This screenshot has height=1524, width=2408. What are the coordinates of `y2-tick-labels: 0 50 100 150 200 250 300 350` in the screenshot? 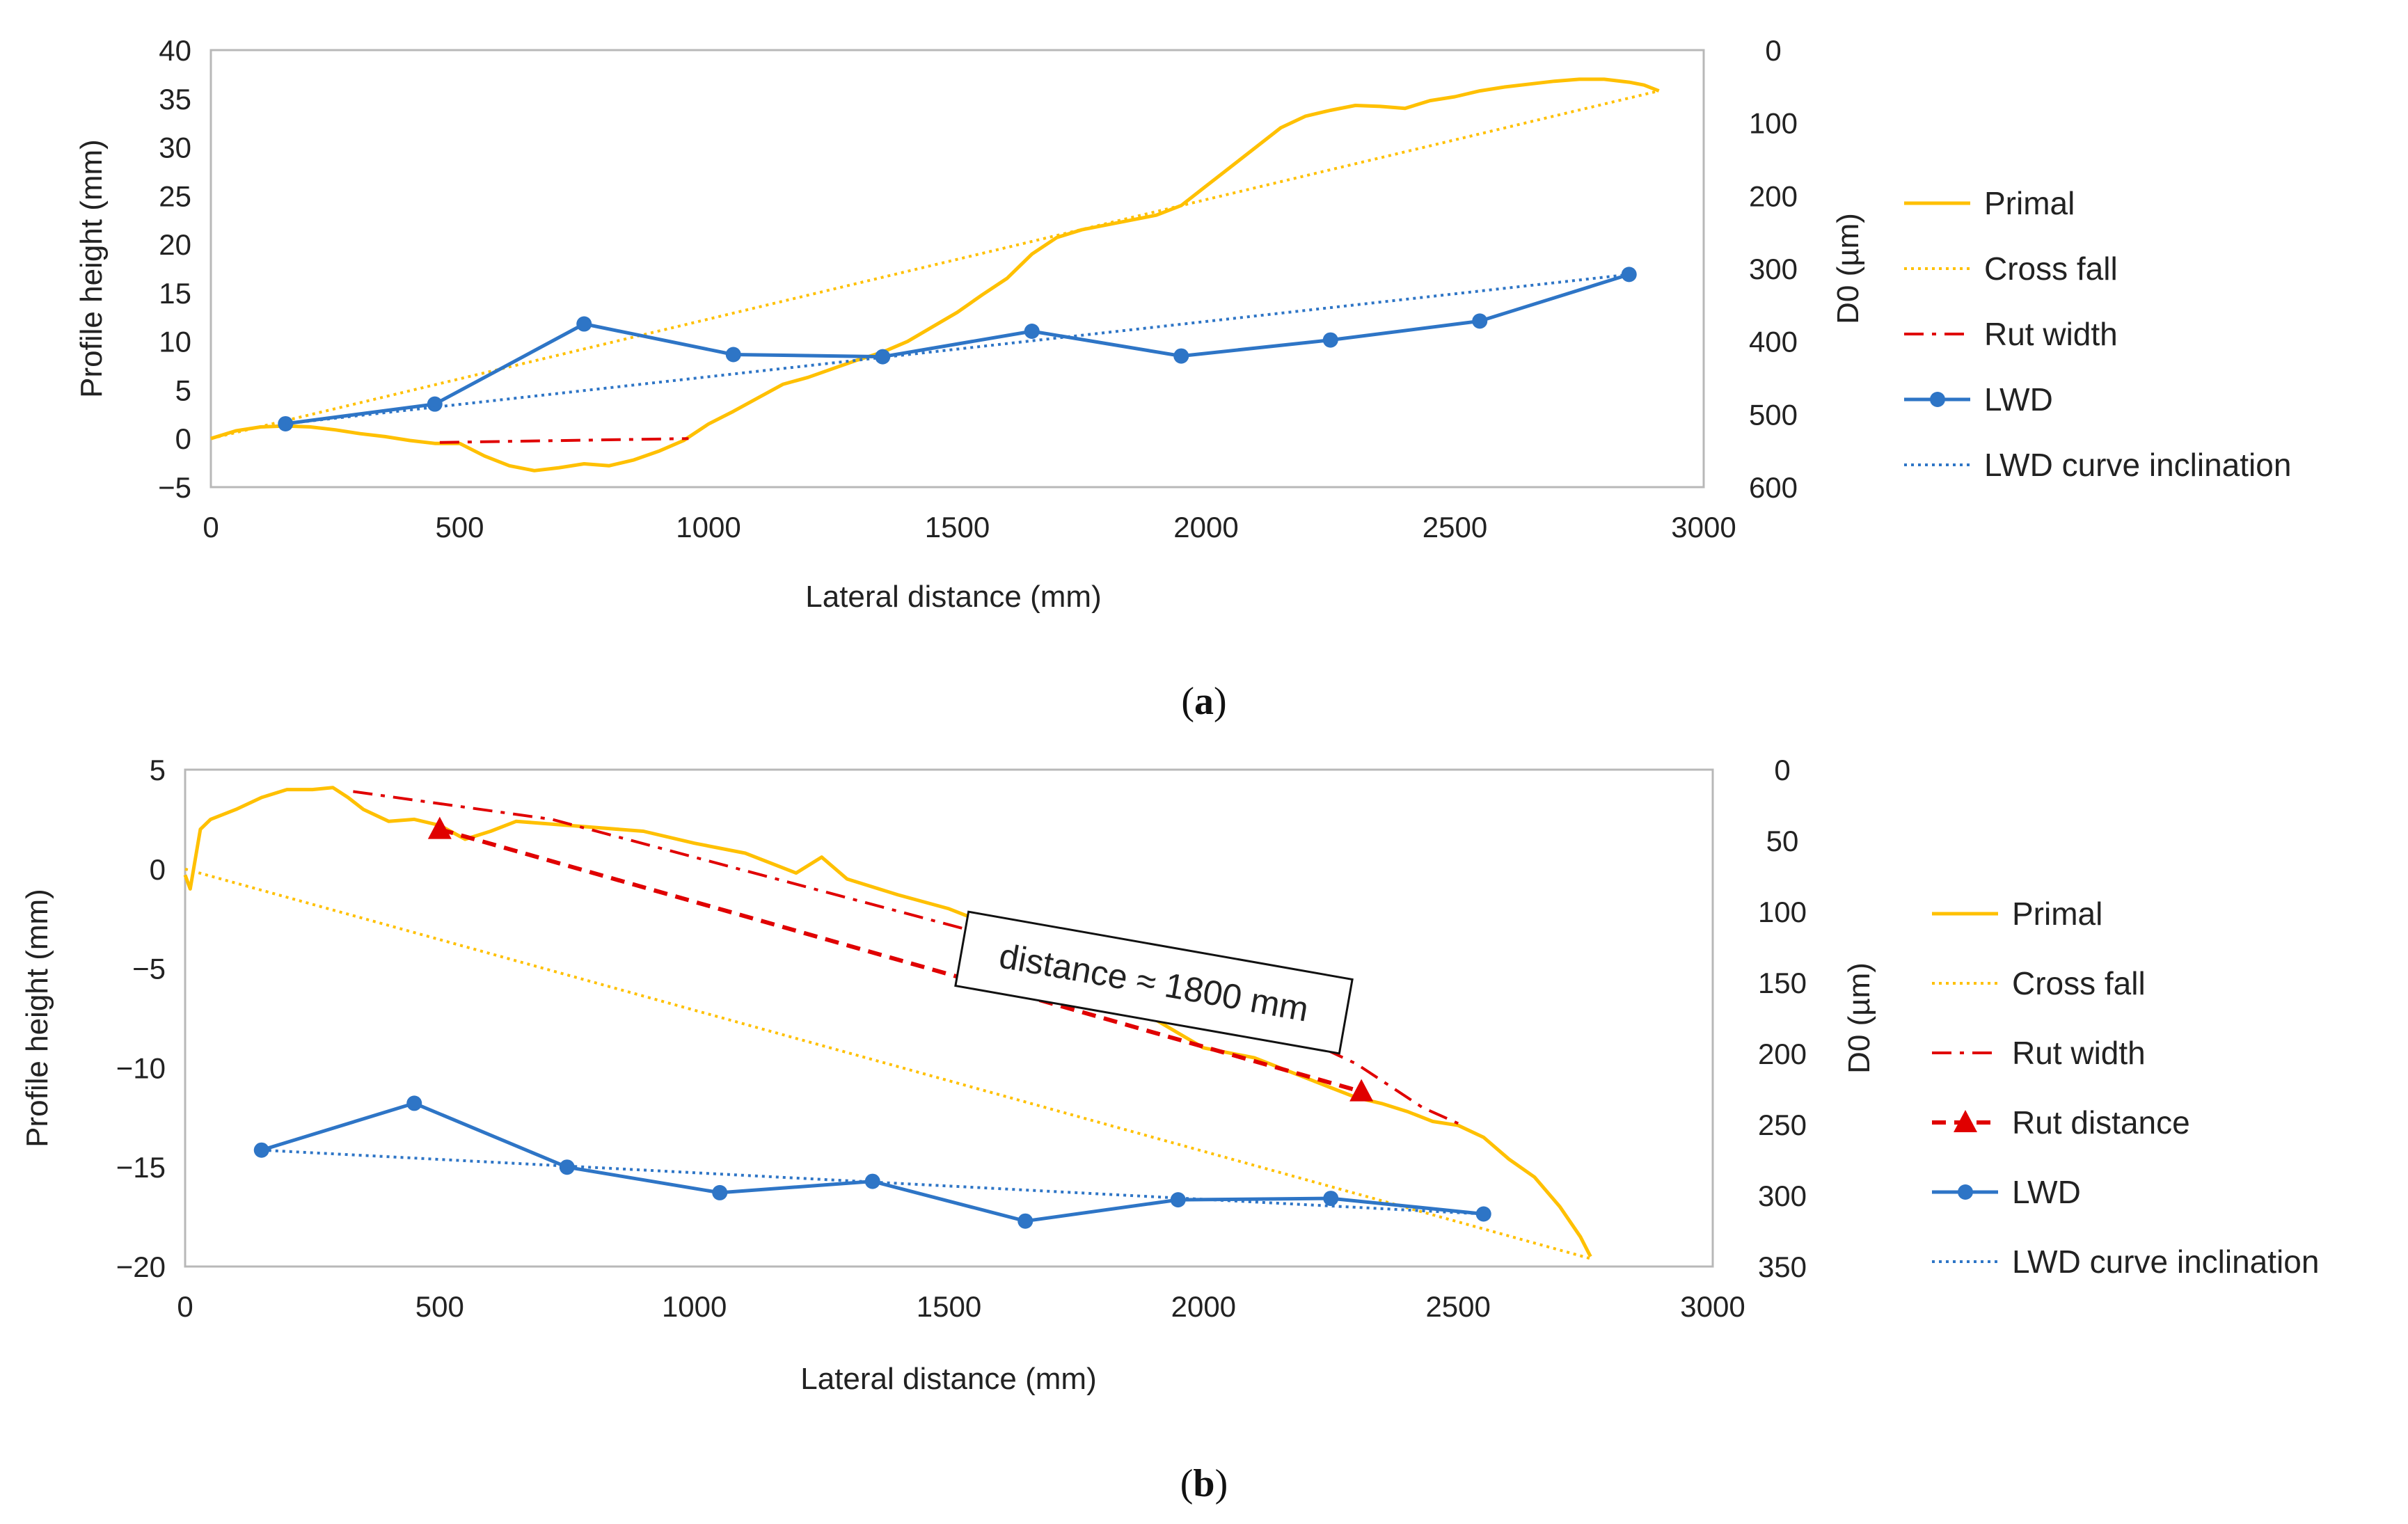 It's located at (1782, 1018).